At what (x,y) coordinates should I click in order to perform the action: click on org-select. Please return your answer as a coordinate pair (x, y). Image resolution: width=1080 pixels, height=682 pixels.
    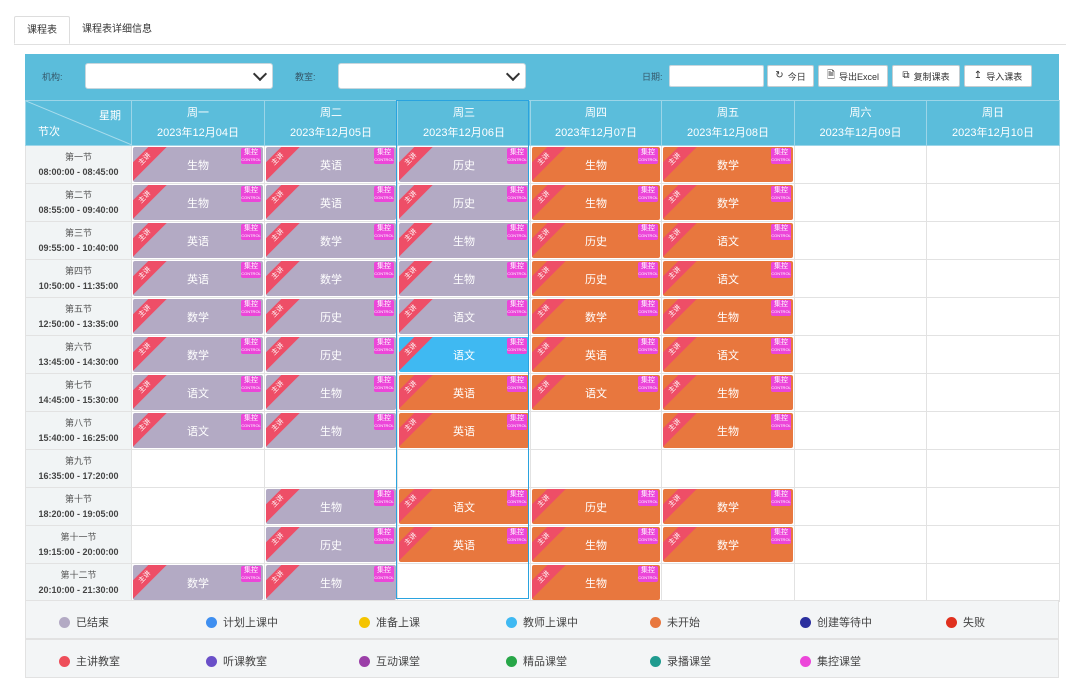
    Looking at the image, I should click on (179, 76).